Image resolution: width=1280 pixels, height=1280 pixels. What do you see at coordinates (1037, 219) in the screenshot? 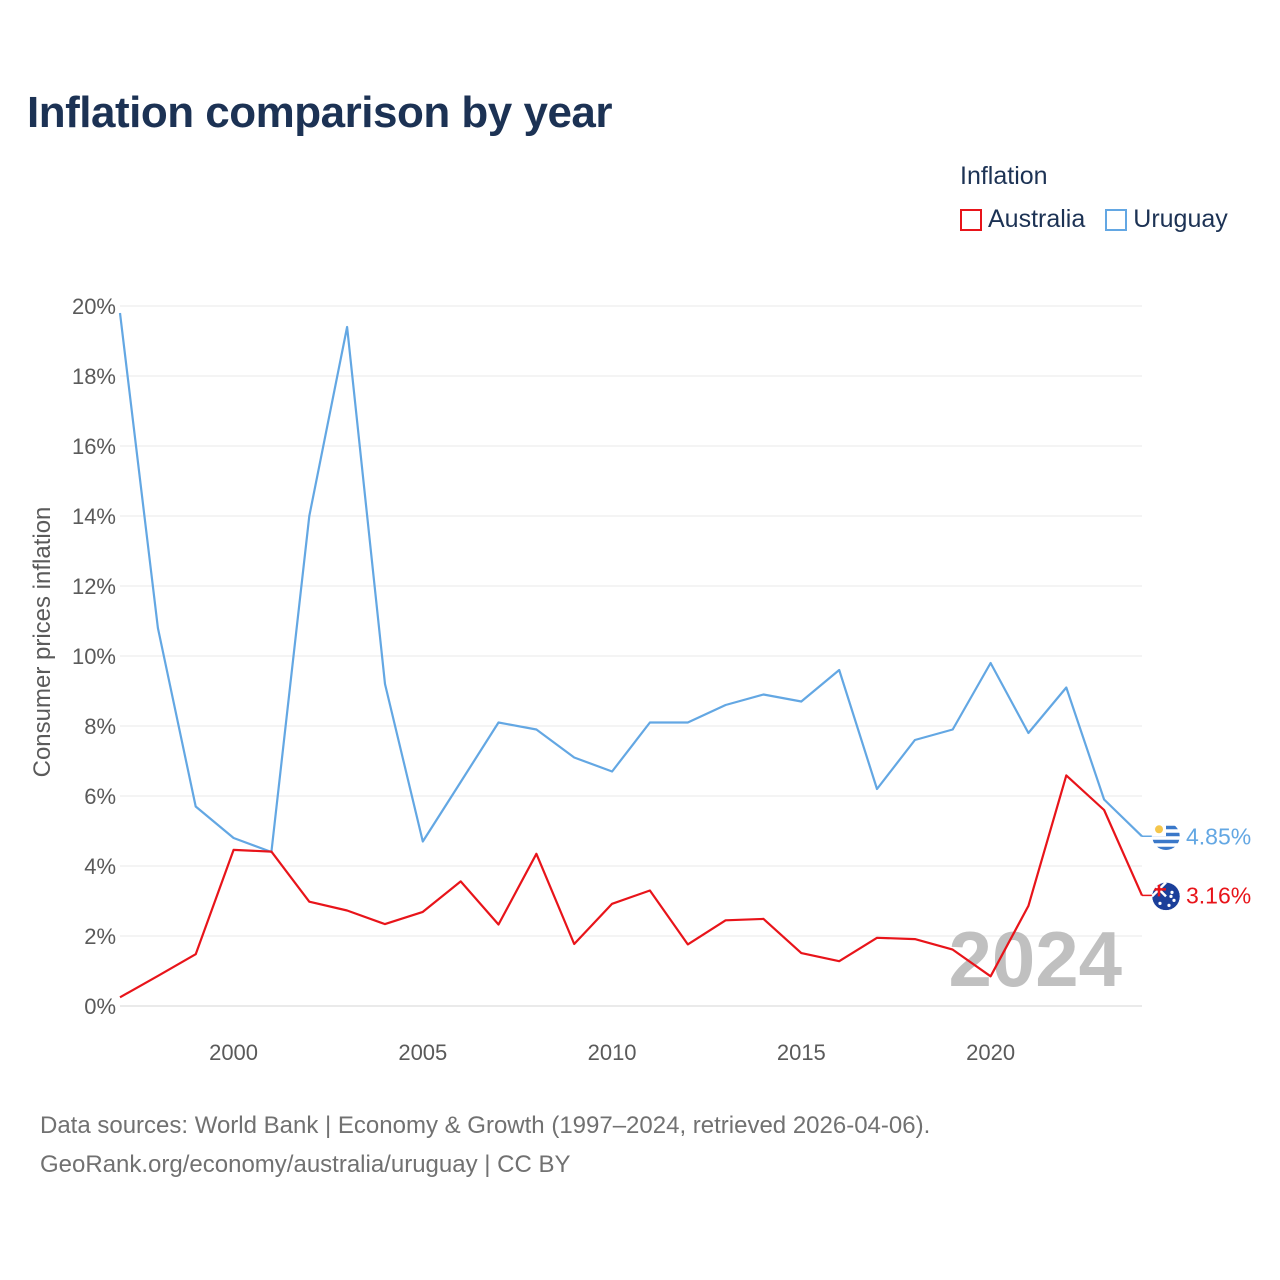
I see `legend-label-australia: Australia` at bounding box center [1037, 219].